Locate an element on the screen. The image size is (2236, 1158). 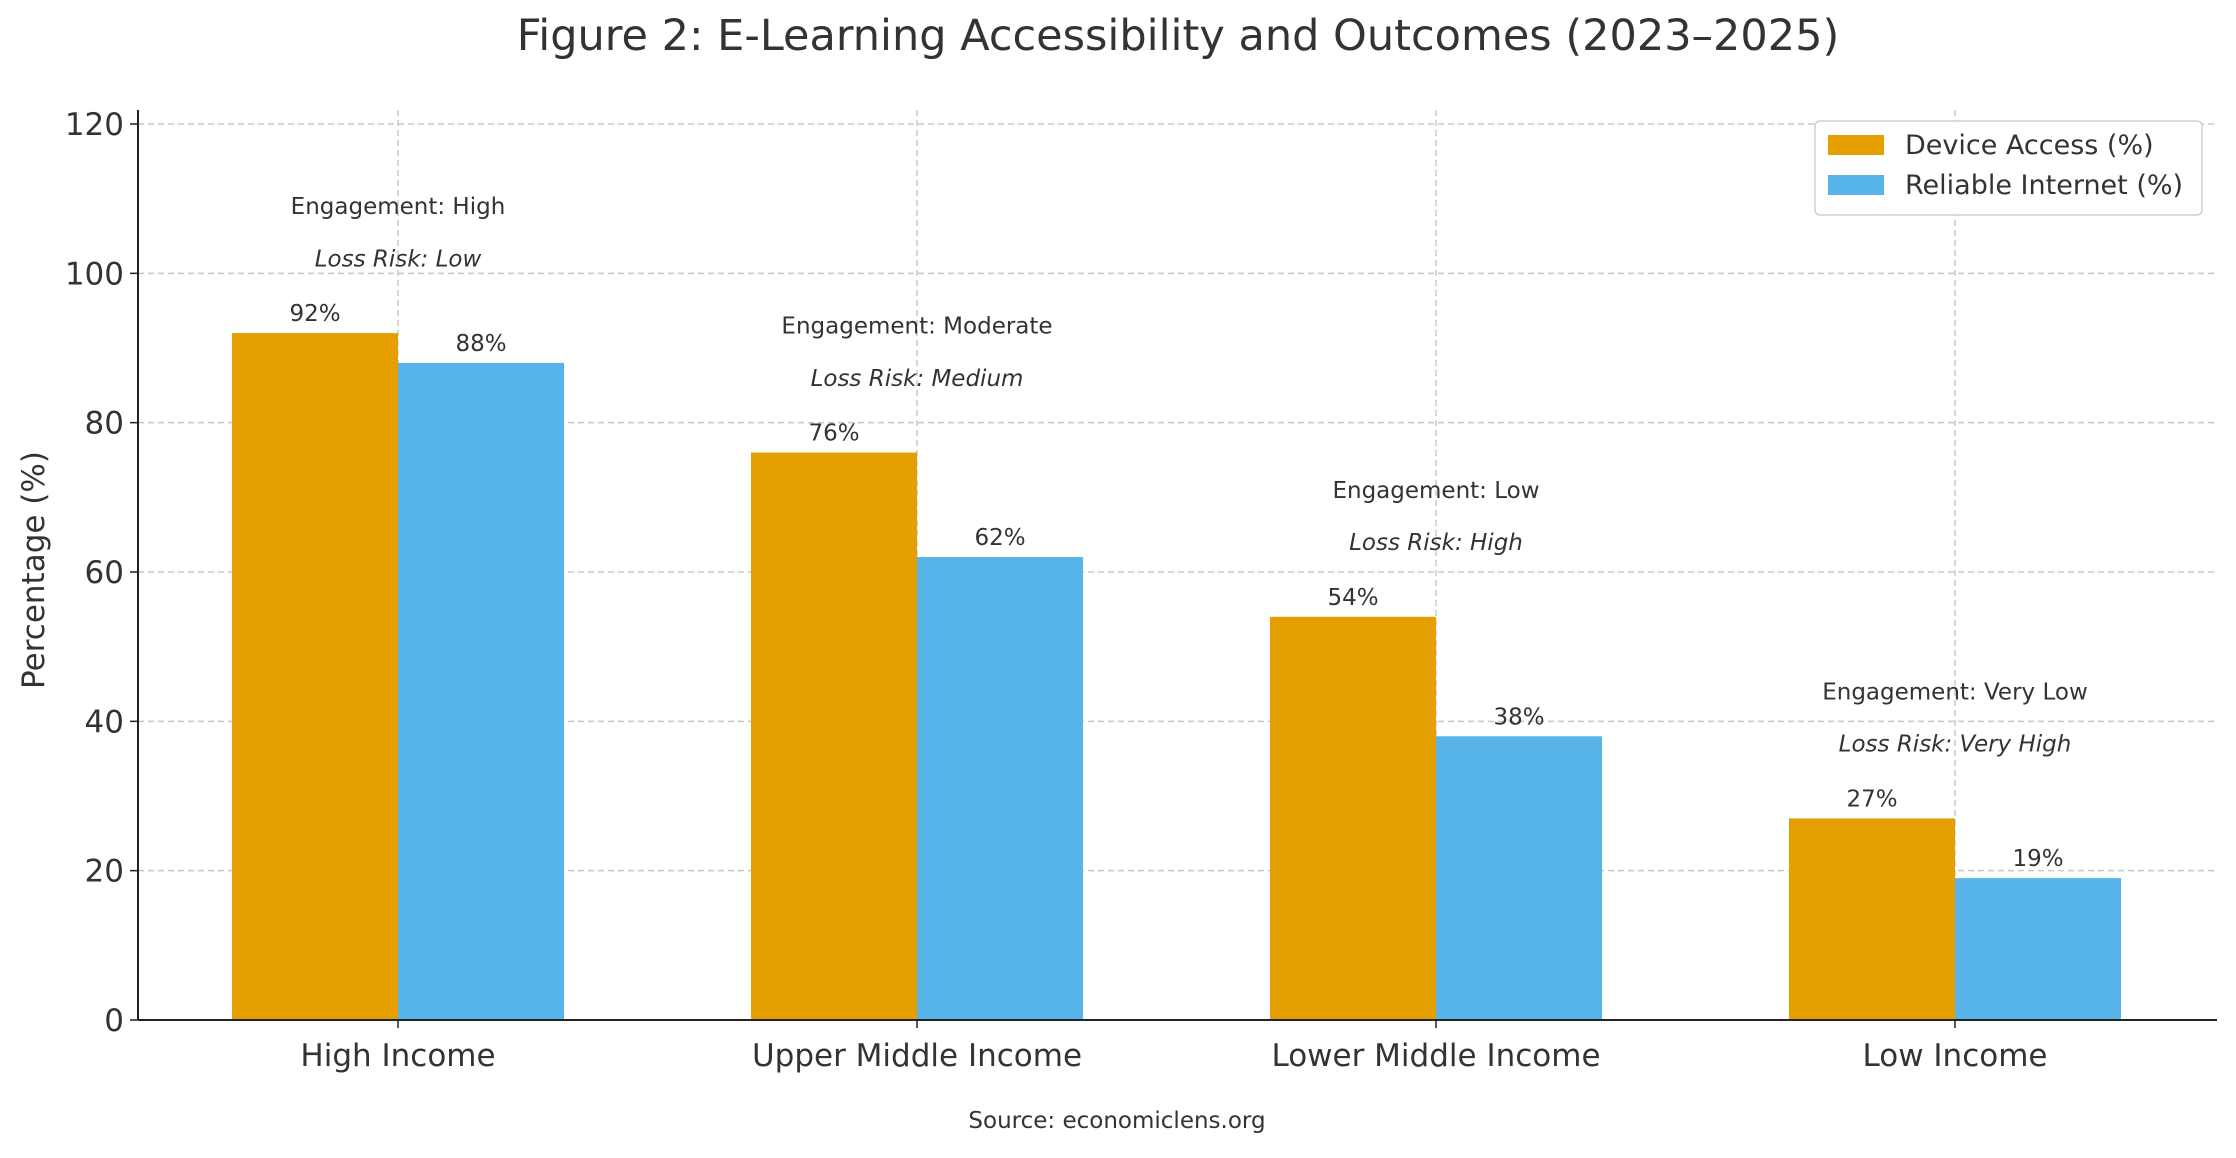
y-tick-label: 100 is located at coordinates (94, 274).